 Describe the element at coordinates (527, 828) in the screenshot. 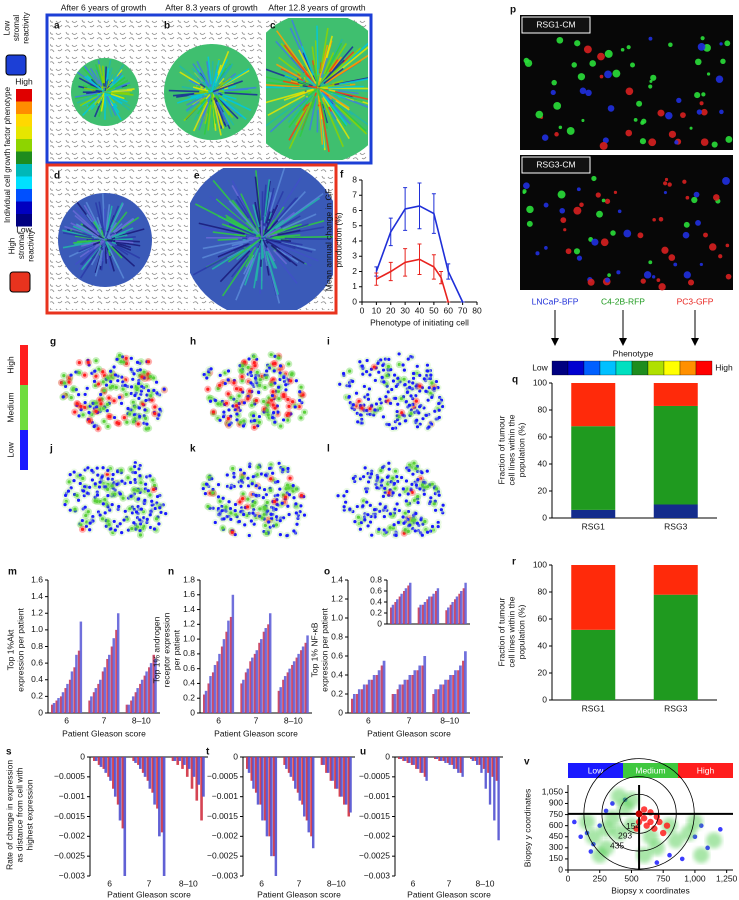

I see `y-axis-label: Biopsy y coordinates` at that location.